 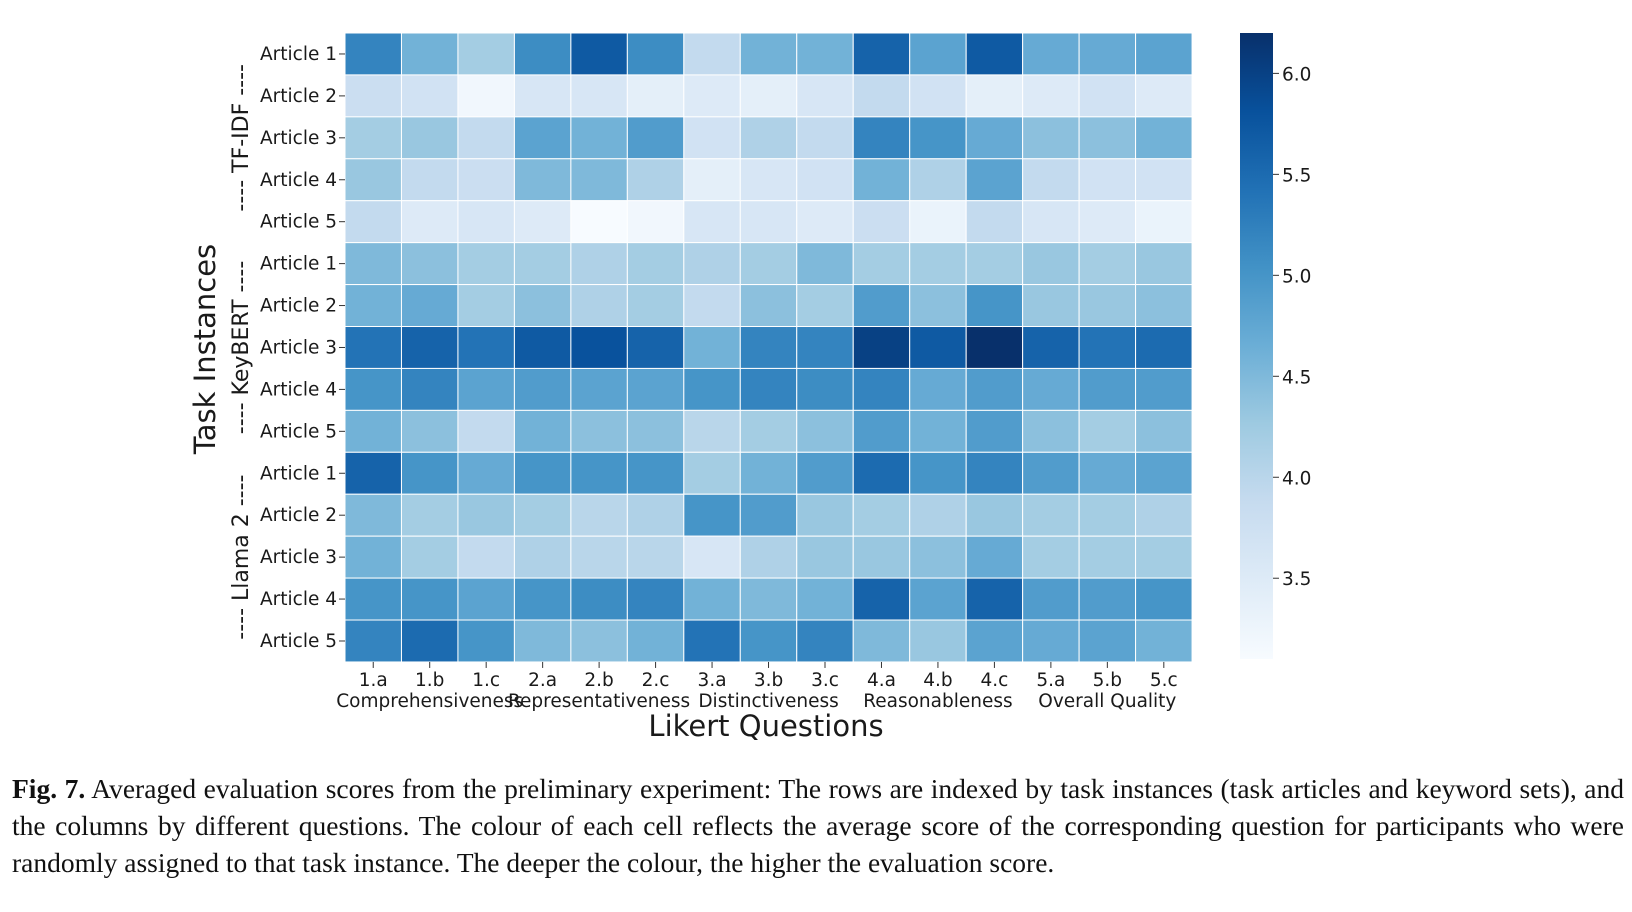 I want to click on column-group-label: Overall Quality, so click(x=1107, y=701).